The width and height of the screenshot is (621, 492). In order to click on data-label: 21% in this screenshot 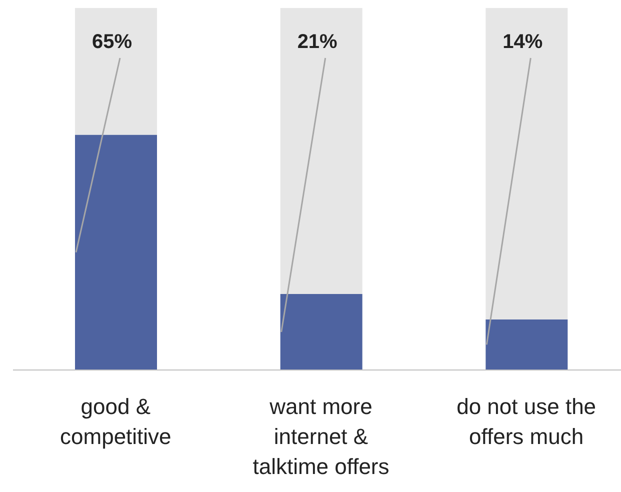, I will do `click(317, 42)`.